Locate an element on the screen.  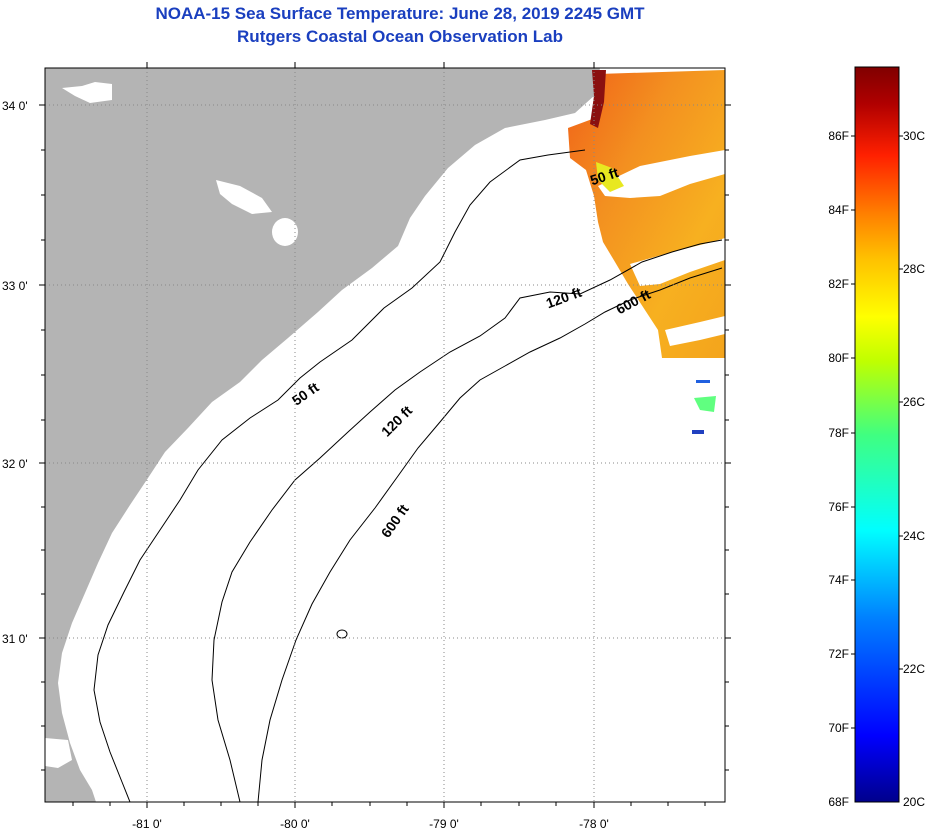
colorbar-f-label: 76F is located at coordinates (838, 507).